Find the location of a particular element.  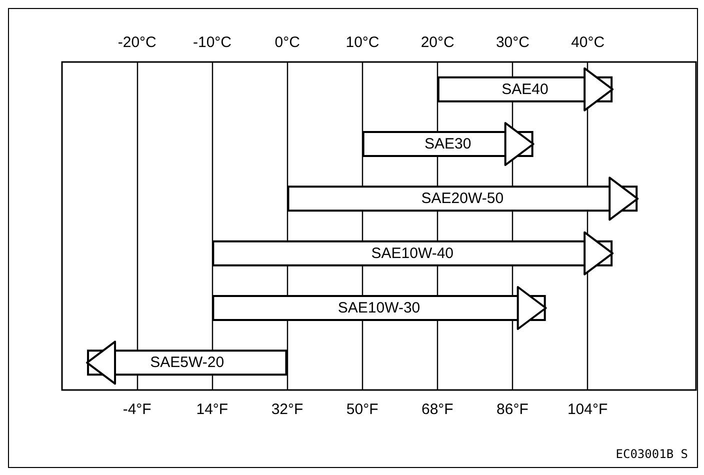

x-tick-label: -4°F is located at coordinates (137, 409).